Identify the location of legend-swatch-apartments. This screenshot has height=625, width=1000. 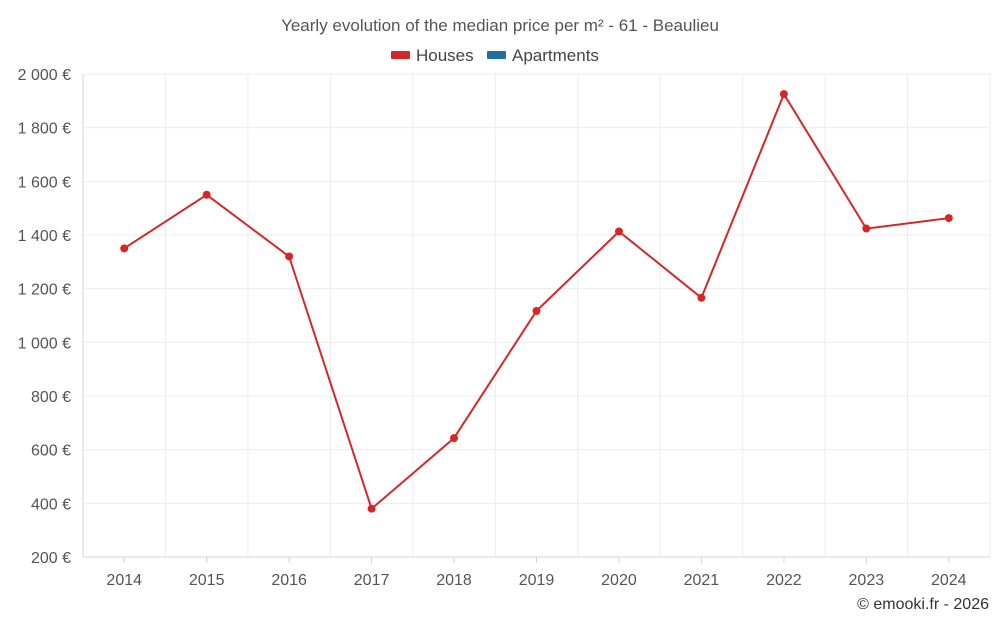
(496, 55).